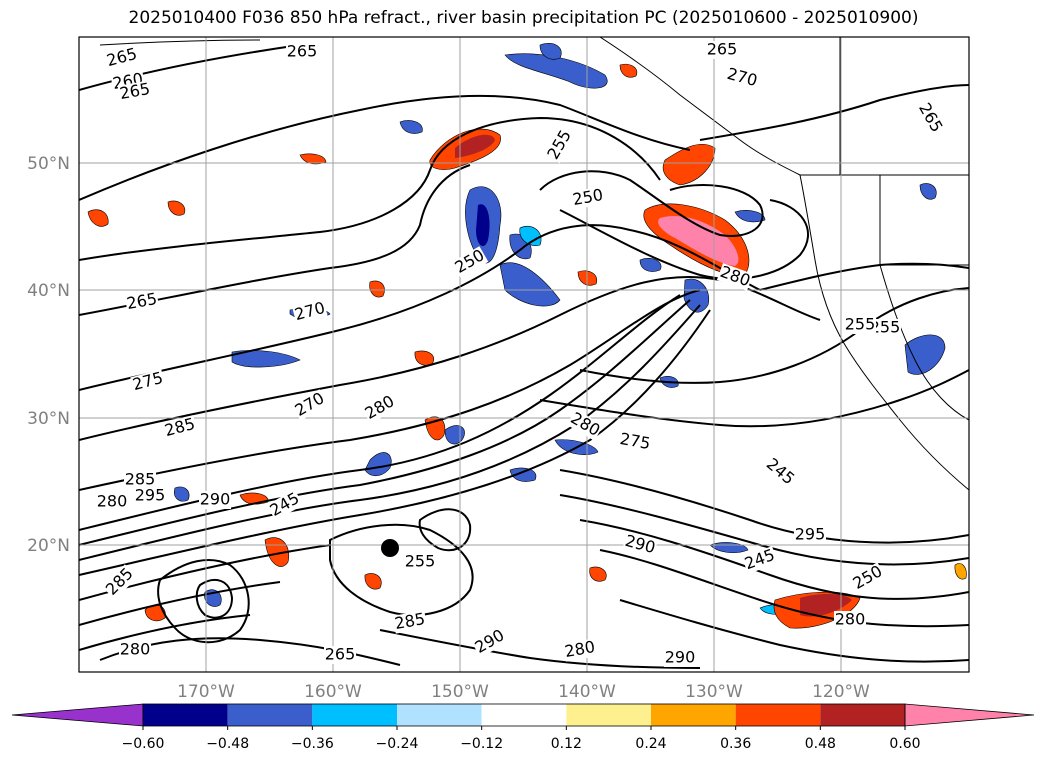 The image size is (1047, 765). I want to click on colorbar-tick-label: 0.60, so click(904, 744).